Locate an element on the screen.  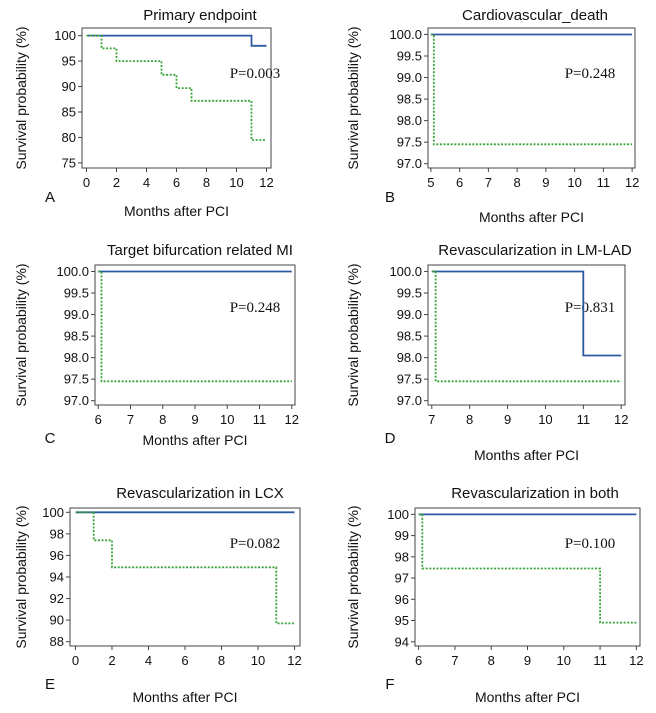
y-tick-label: 92 is located at coordinates (57, 598).